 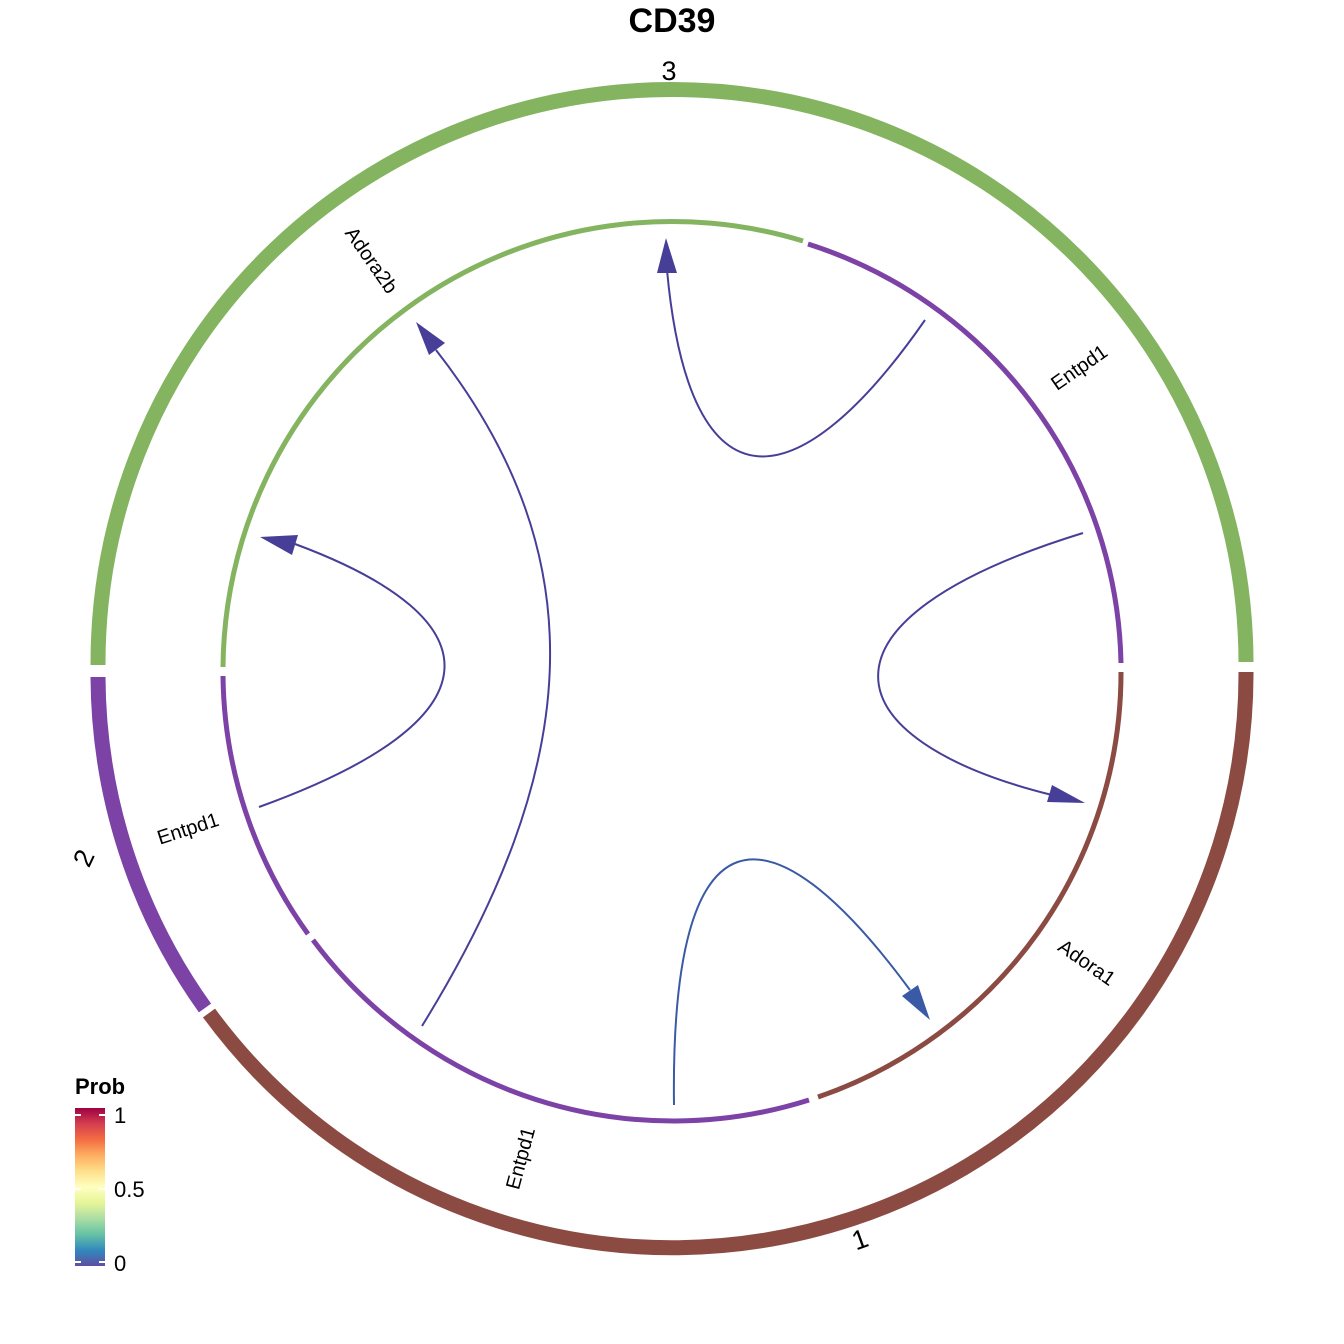 I want to click on legend-tick-mid: 0.5, so click(x=129, y=1189).